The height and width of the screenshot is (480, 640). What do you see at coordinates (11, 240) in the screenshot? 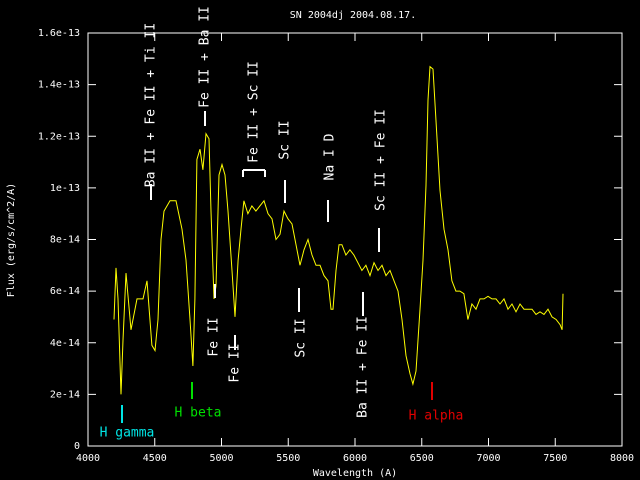
I see `y-axis-label: Flux (erg/s/cm^2/A)` at bounding box center [11, 240].